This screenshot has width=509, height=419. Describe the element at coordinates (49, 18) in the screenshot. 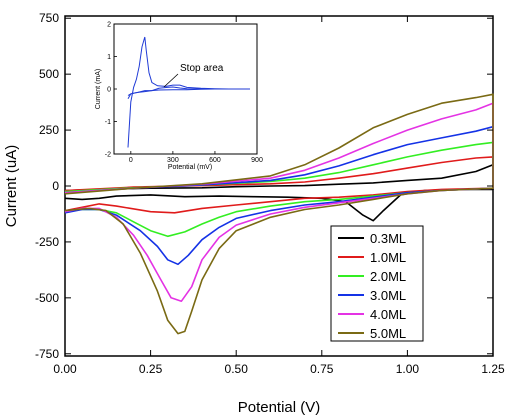

I see `y-tick-label: 750` at that location.